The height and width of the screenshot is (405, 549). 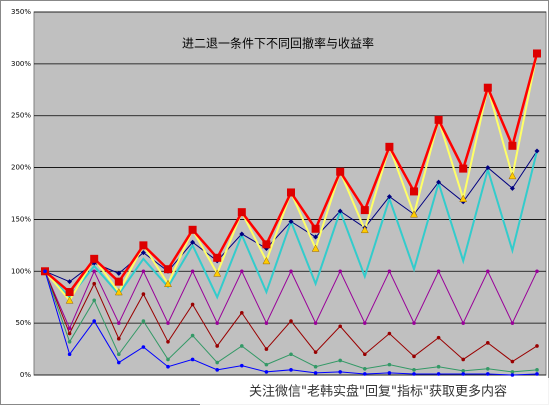 I want to click on y-tick-label: 250%, so click(x=21, y=116).